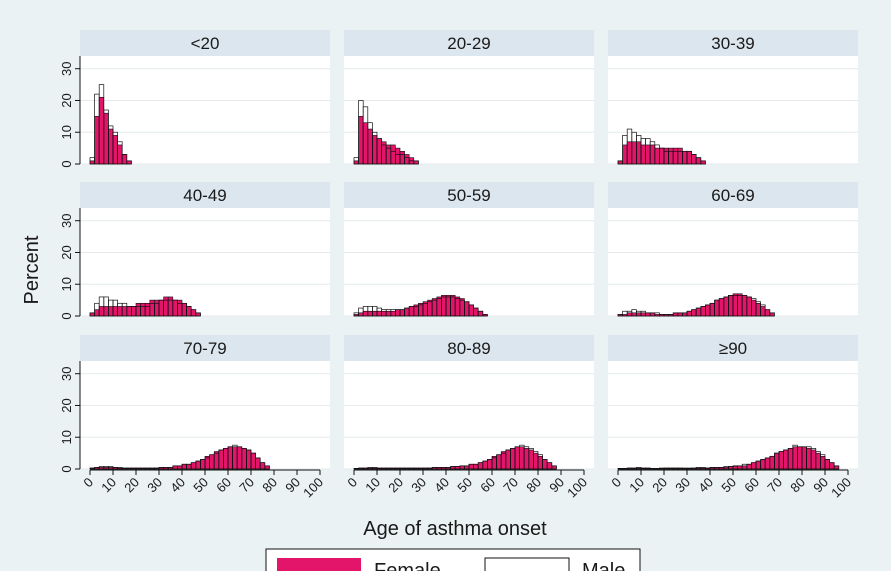  Describe the element at coordinates (455, 529) in the screenshot. I see `x-axis-title: Age of asthma onset` at that location.